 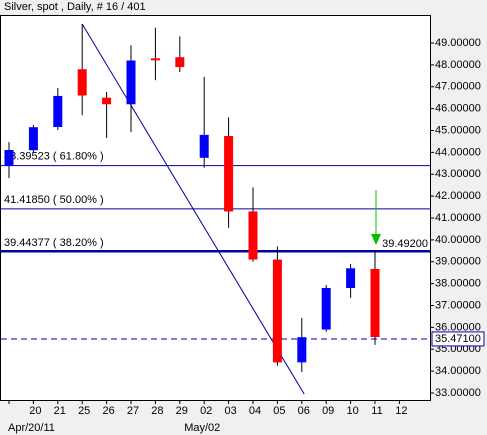 What do you see at coordinates (84, 411) in the screenshot?
I see `x-tick-label: 25` at bounding box center [84, 411].